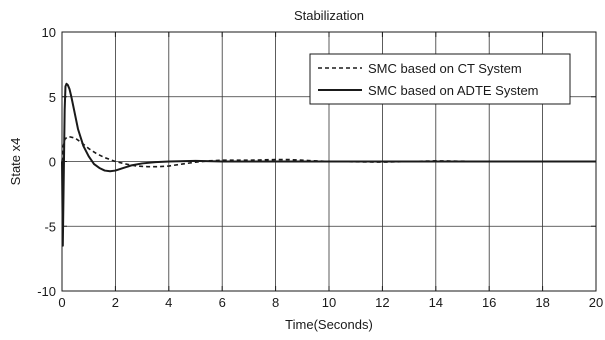  Describe the element at coordinates (382, 302) in the screenshot. I see `x-tick-label: 12` at that location.